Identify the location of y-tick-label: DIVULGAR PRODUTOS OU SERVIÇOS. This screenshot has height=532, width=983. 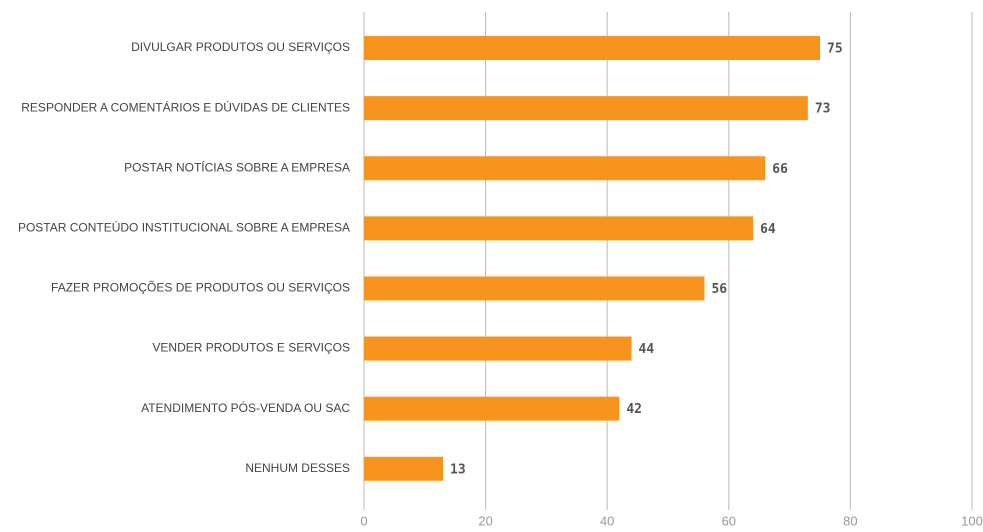
(240, 47).